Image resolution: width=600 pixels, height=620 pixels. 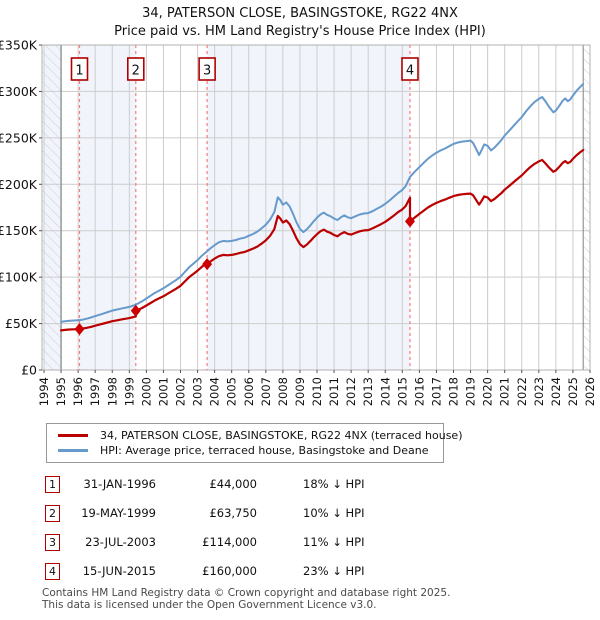 What do you see at coordinates (207, 71) in the screenshot?
I see `svg-text: 3` at bounding box center [207, 71].